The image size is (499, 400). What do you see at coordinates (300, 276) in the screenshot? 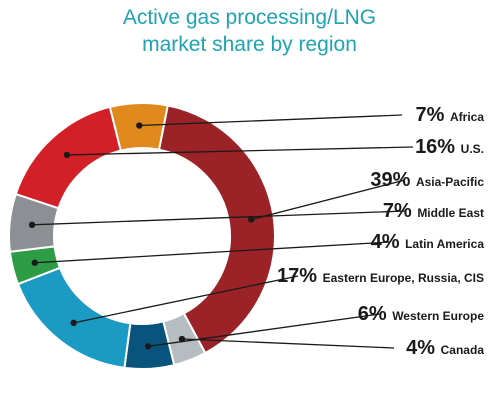
I see `slice-percent: 17%` at bounding box center [300, 276].